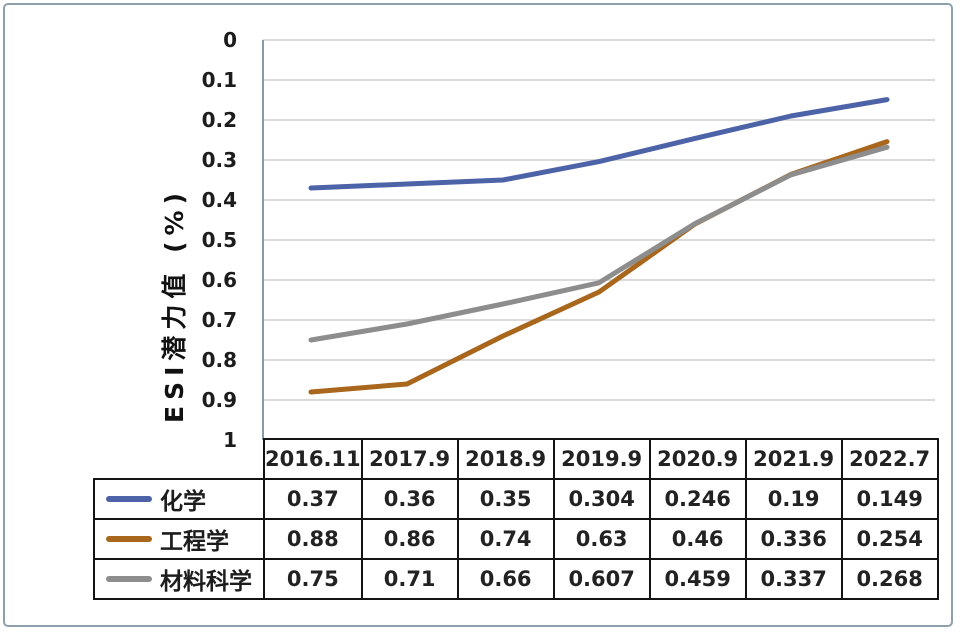  What do you see at coordinates (505, 459) in the screenshot?
I see `category-header-cell: 2018.9` at bounding box center [505, 459].